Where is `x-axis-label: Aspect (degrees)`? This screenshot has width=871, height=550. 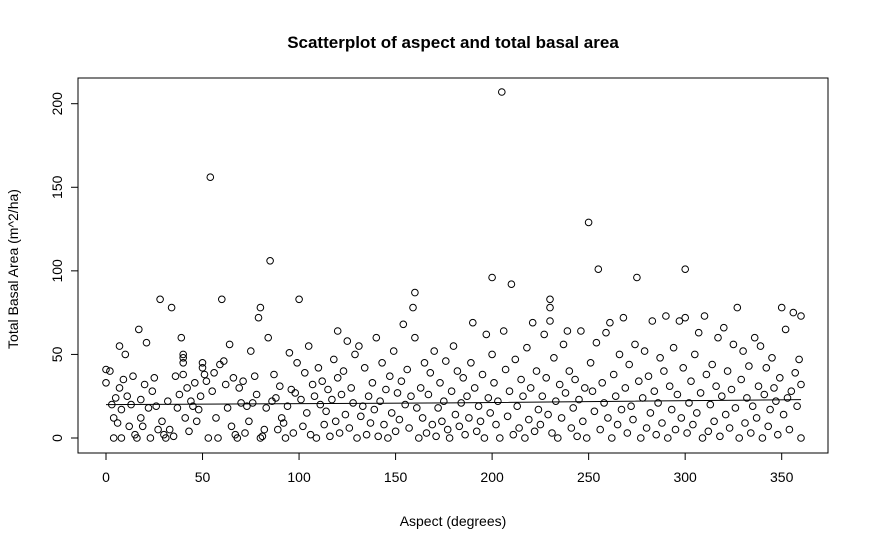 x-axis-label: Aspect (degrees) is located at coordinates (453, 521).